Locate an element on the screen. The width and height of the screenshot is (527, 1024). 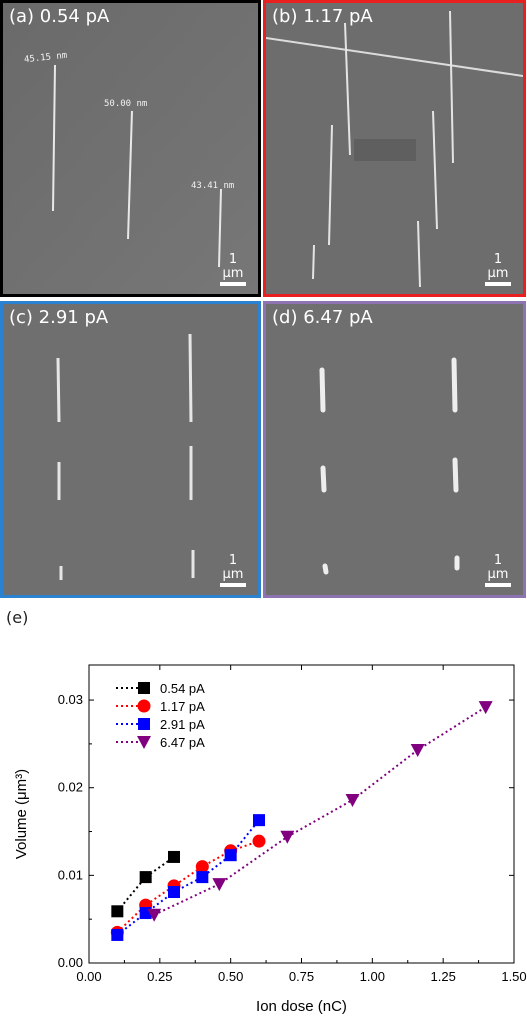
legend: 0.54 pA 1.17 pA 2.91 pA 6.47 pA is located at coordinates (160, 715).